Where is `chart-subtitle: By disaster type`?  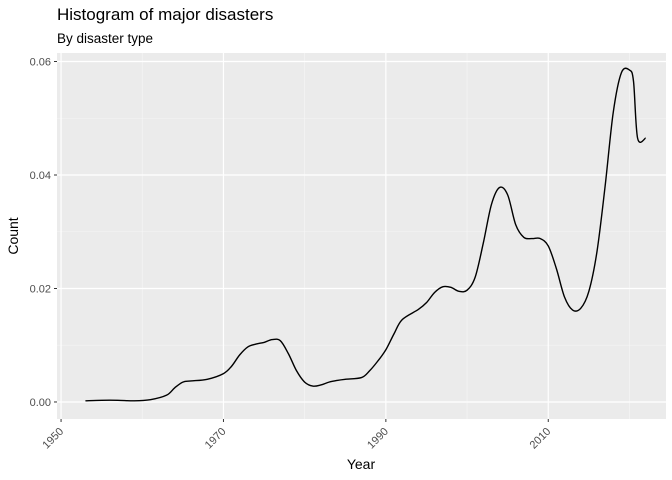 chart-subtitle: By disaster type is located at coordinates (105, 38).